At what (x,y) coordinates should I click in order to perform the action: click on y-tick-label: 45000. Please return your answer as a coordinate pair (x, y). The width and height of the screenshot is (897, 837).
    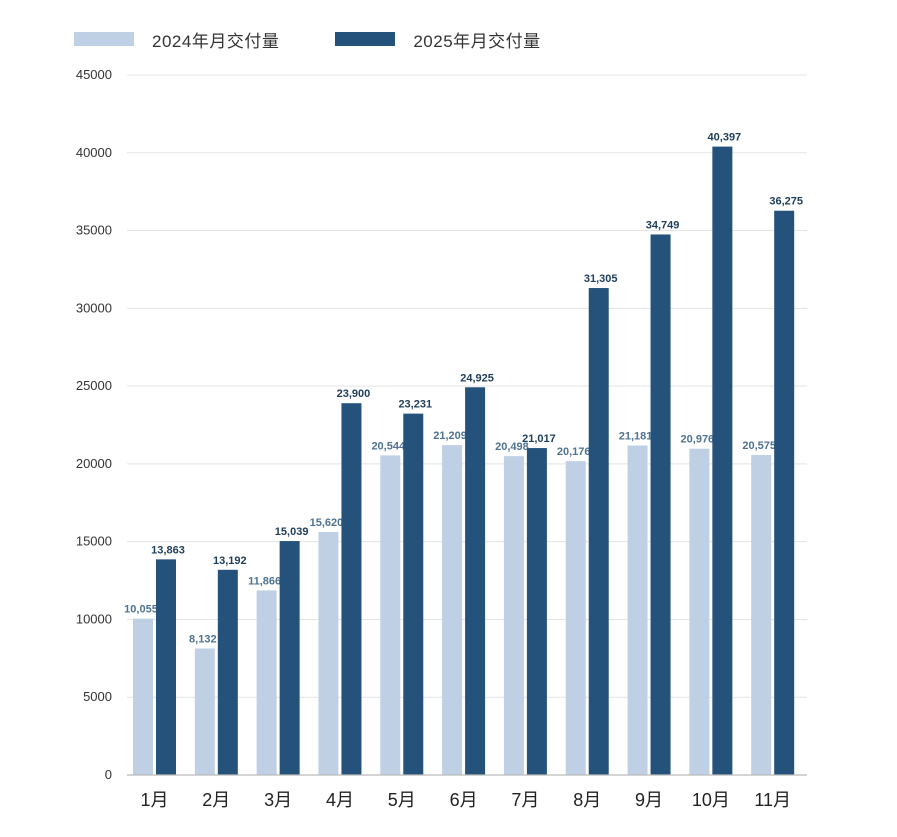
    Looking at the image, I should click on (94, 74).